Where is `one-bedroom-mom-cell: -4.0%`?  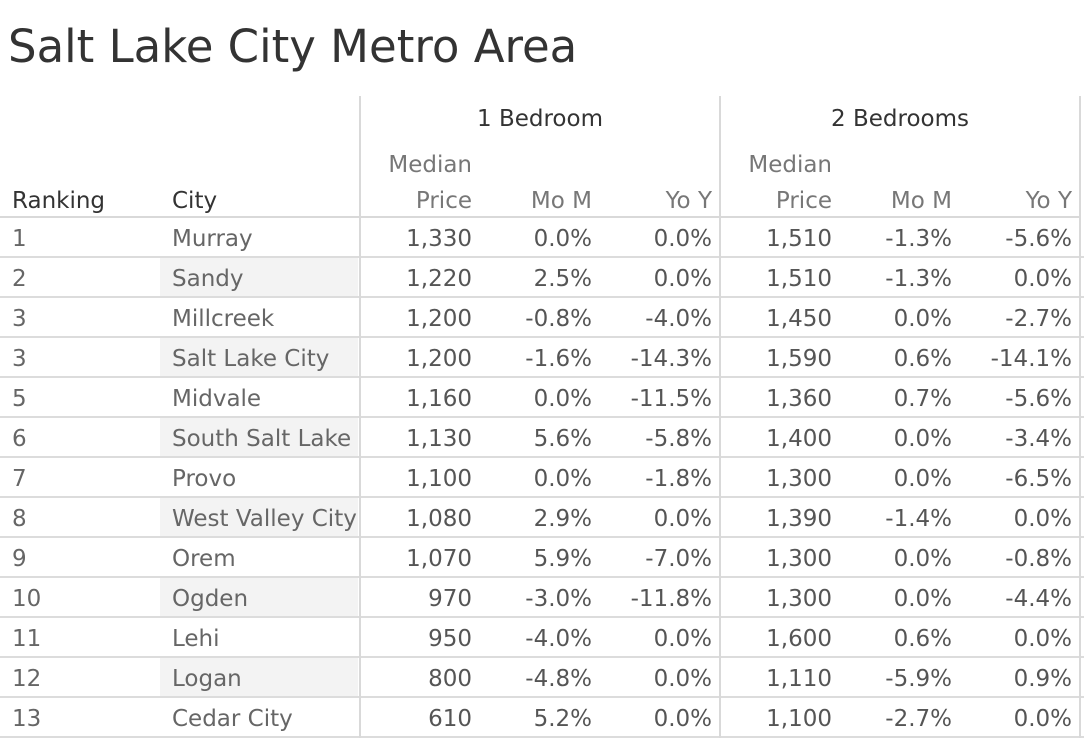
one-bedroom-mom-cell: -4.0% is located at coordinates (558, 639).